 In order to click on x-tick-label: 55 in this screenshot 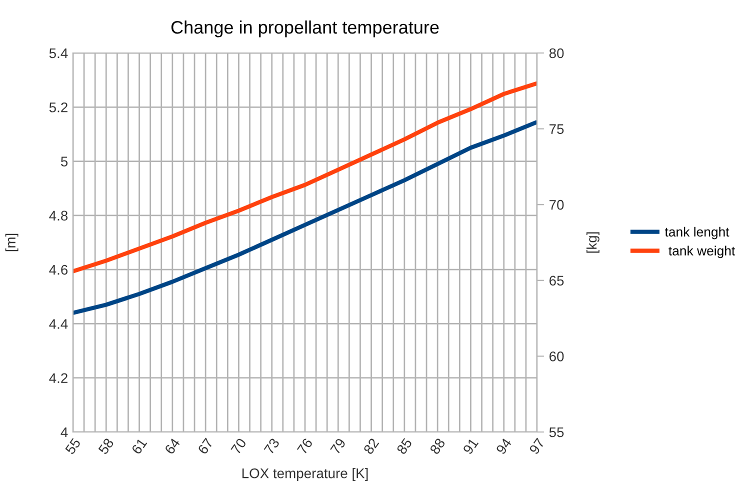, I will do `click(73, 446)`.